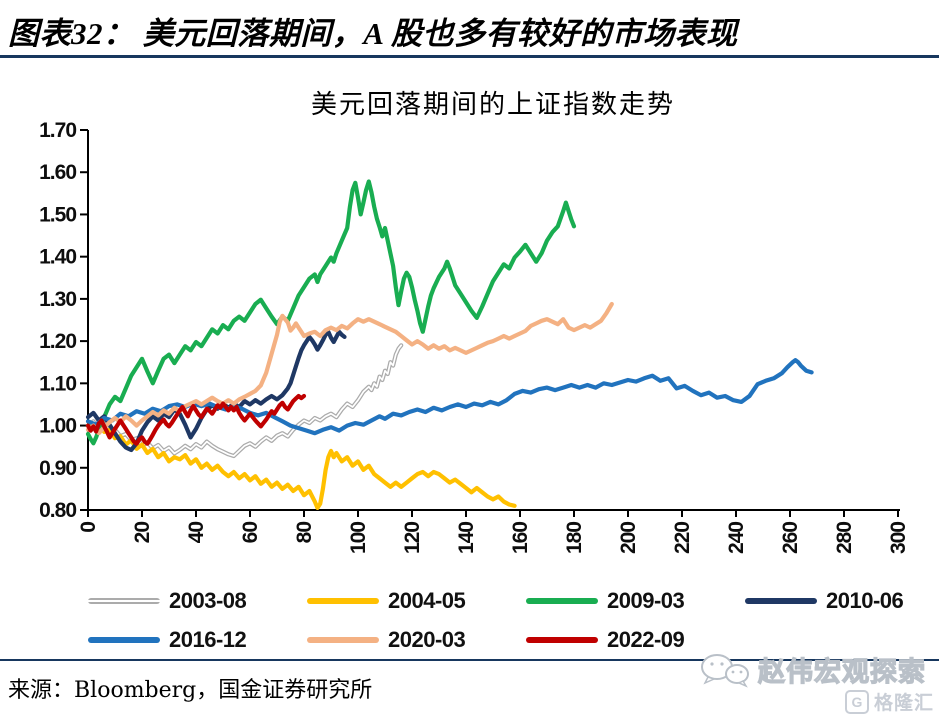  Describe the element at coordinates (628, 538) in the screenshot. I see `svg-text: 200` at that location.